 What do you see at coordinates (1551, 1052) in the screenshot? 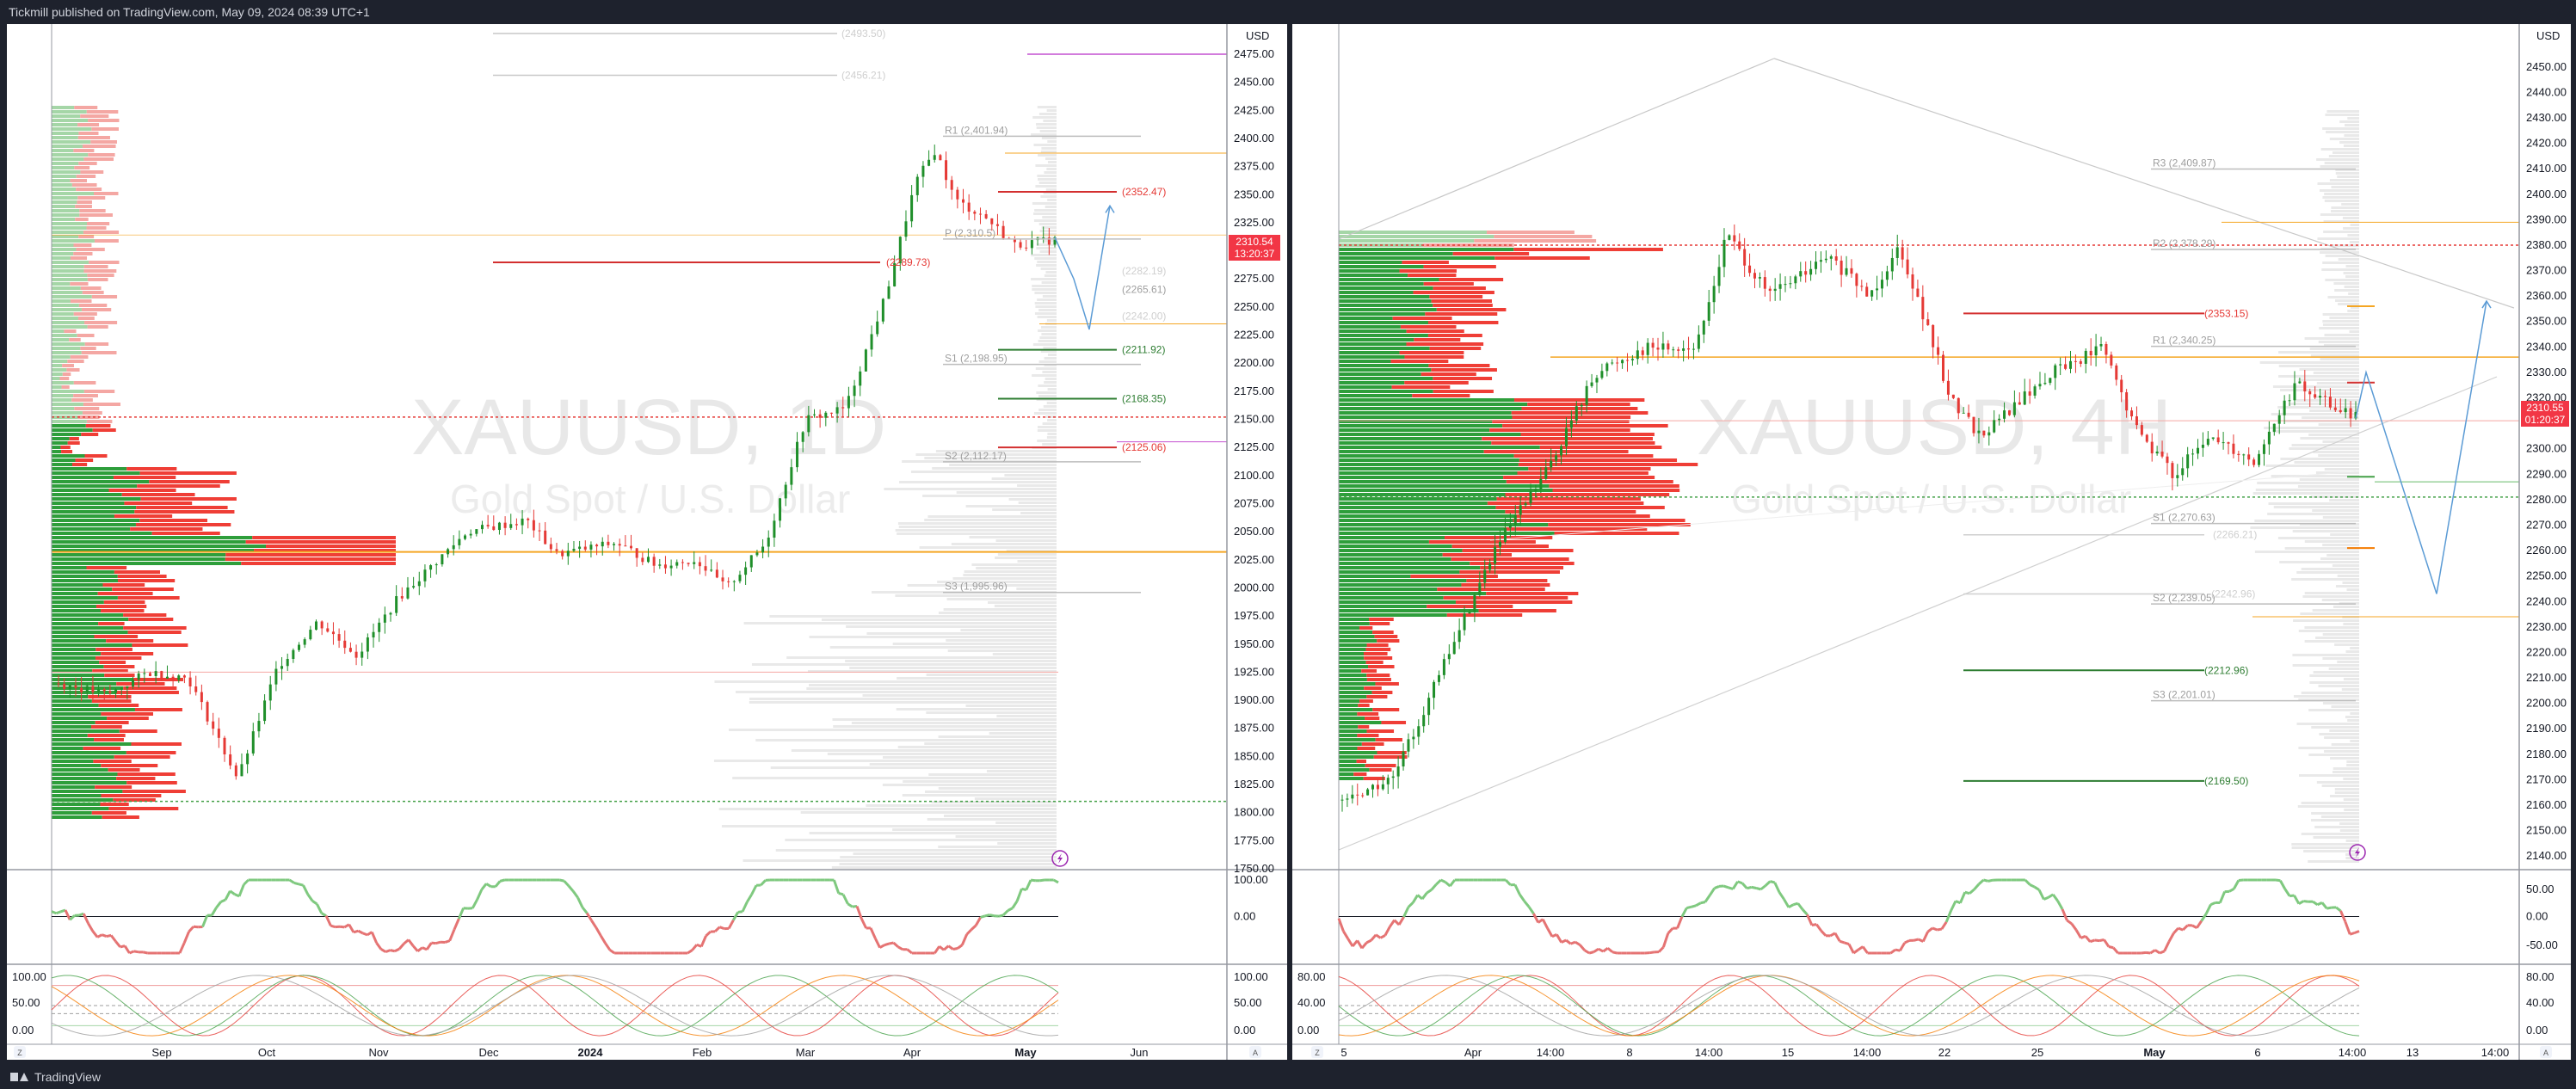
I see `time-axis-label: 14:00` at bounding box center [1551, 1052].